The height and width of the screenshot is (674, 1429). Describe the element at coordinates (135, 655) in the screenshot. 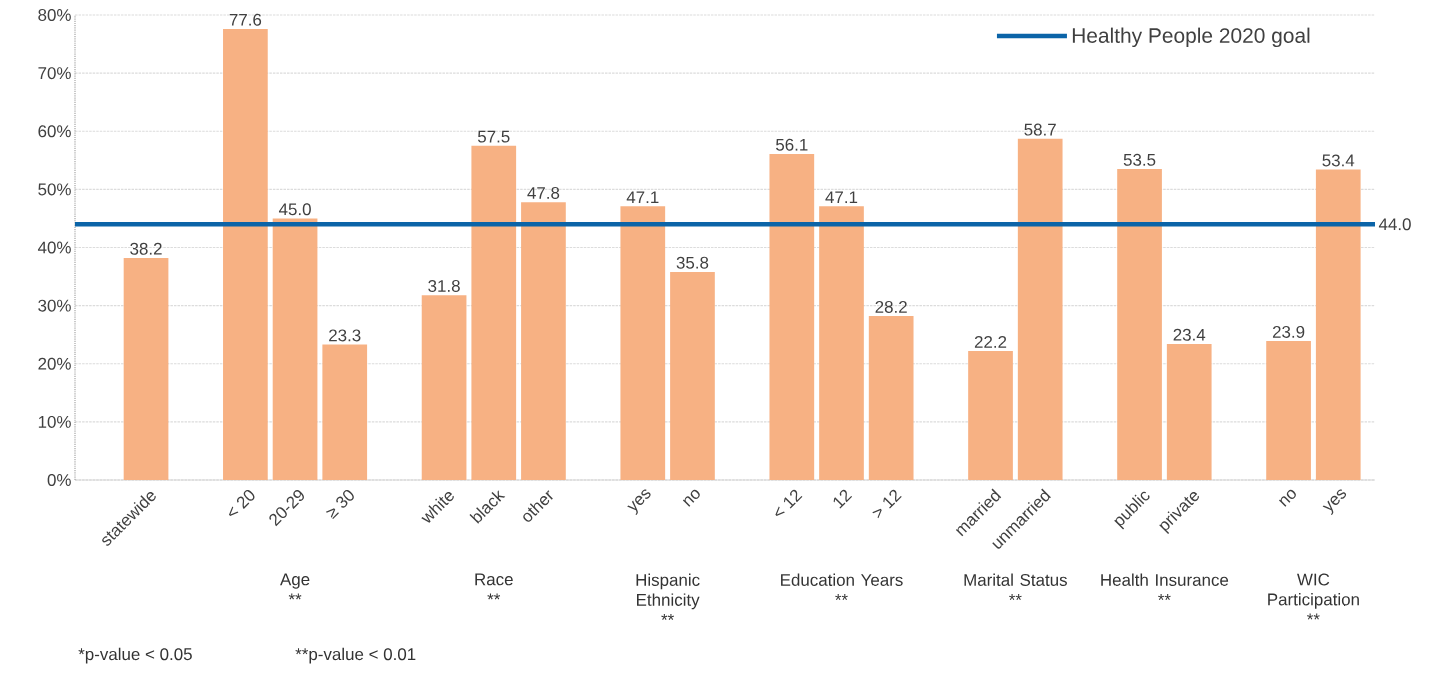

I see `text: *p-value < 0.05` at that location.